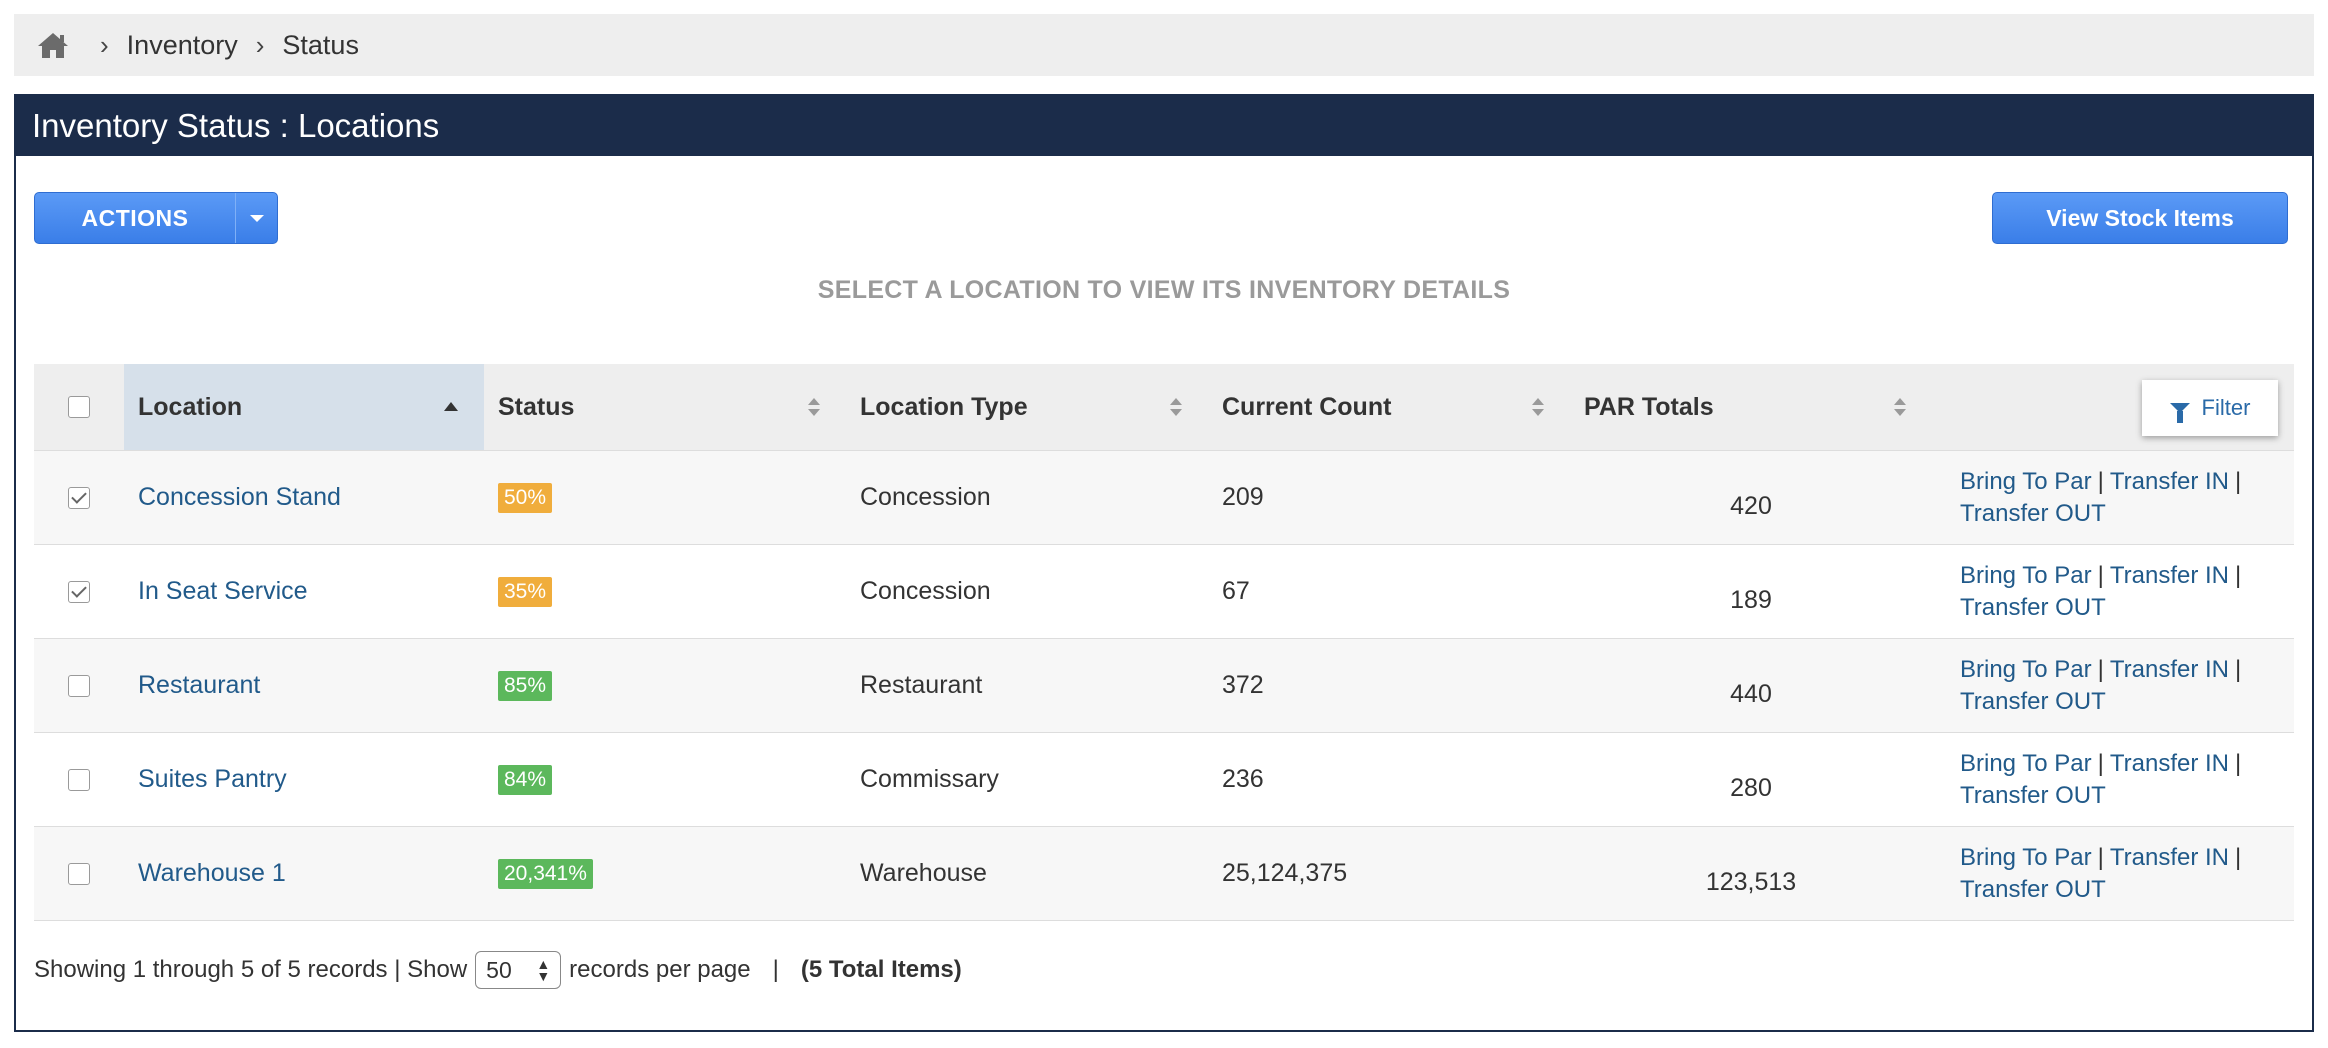 The image size is (2328, 1048). Describe the element at coordinates (518, 970) in the screenshot. I see `records-per-page-select: 50 ▲ ▼` at that location.